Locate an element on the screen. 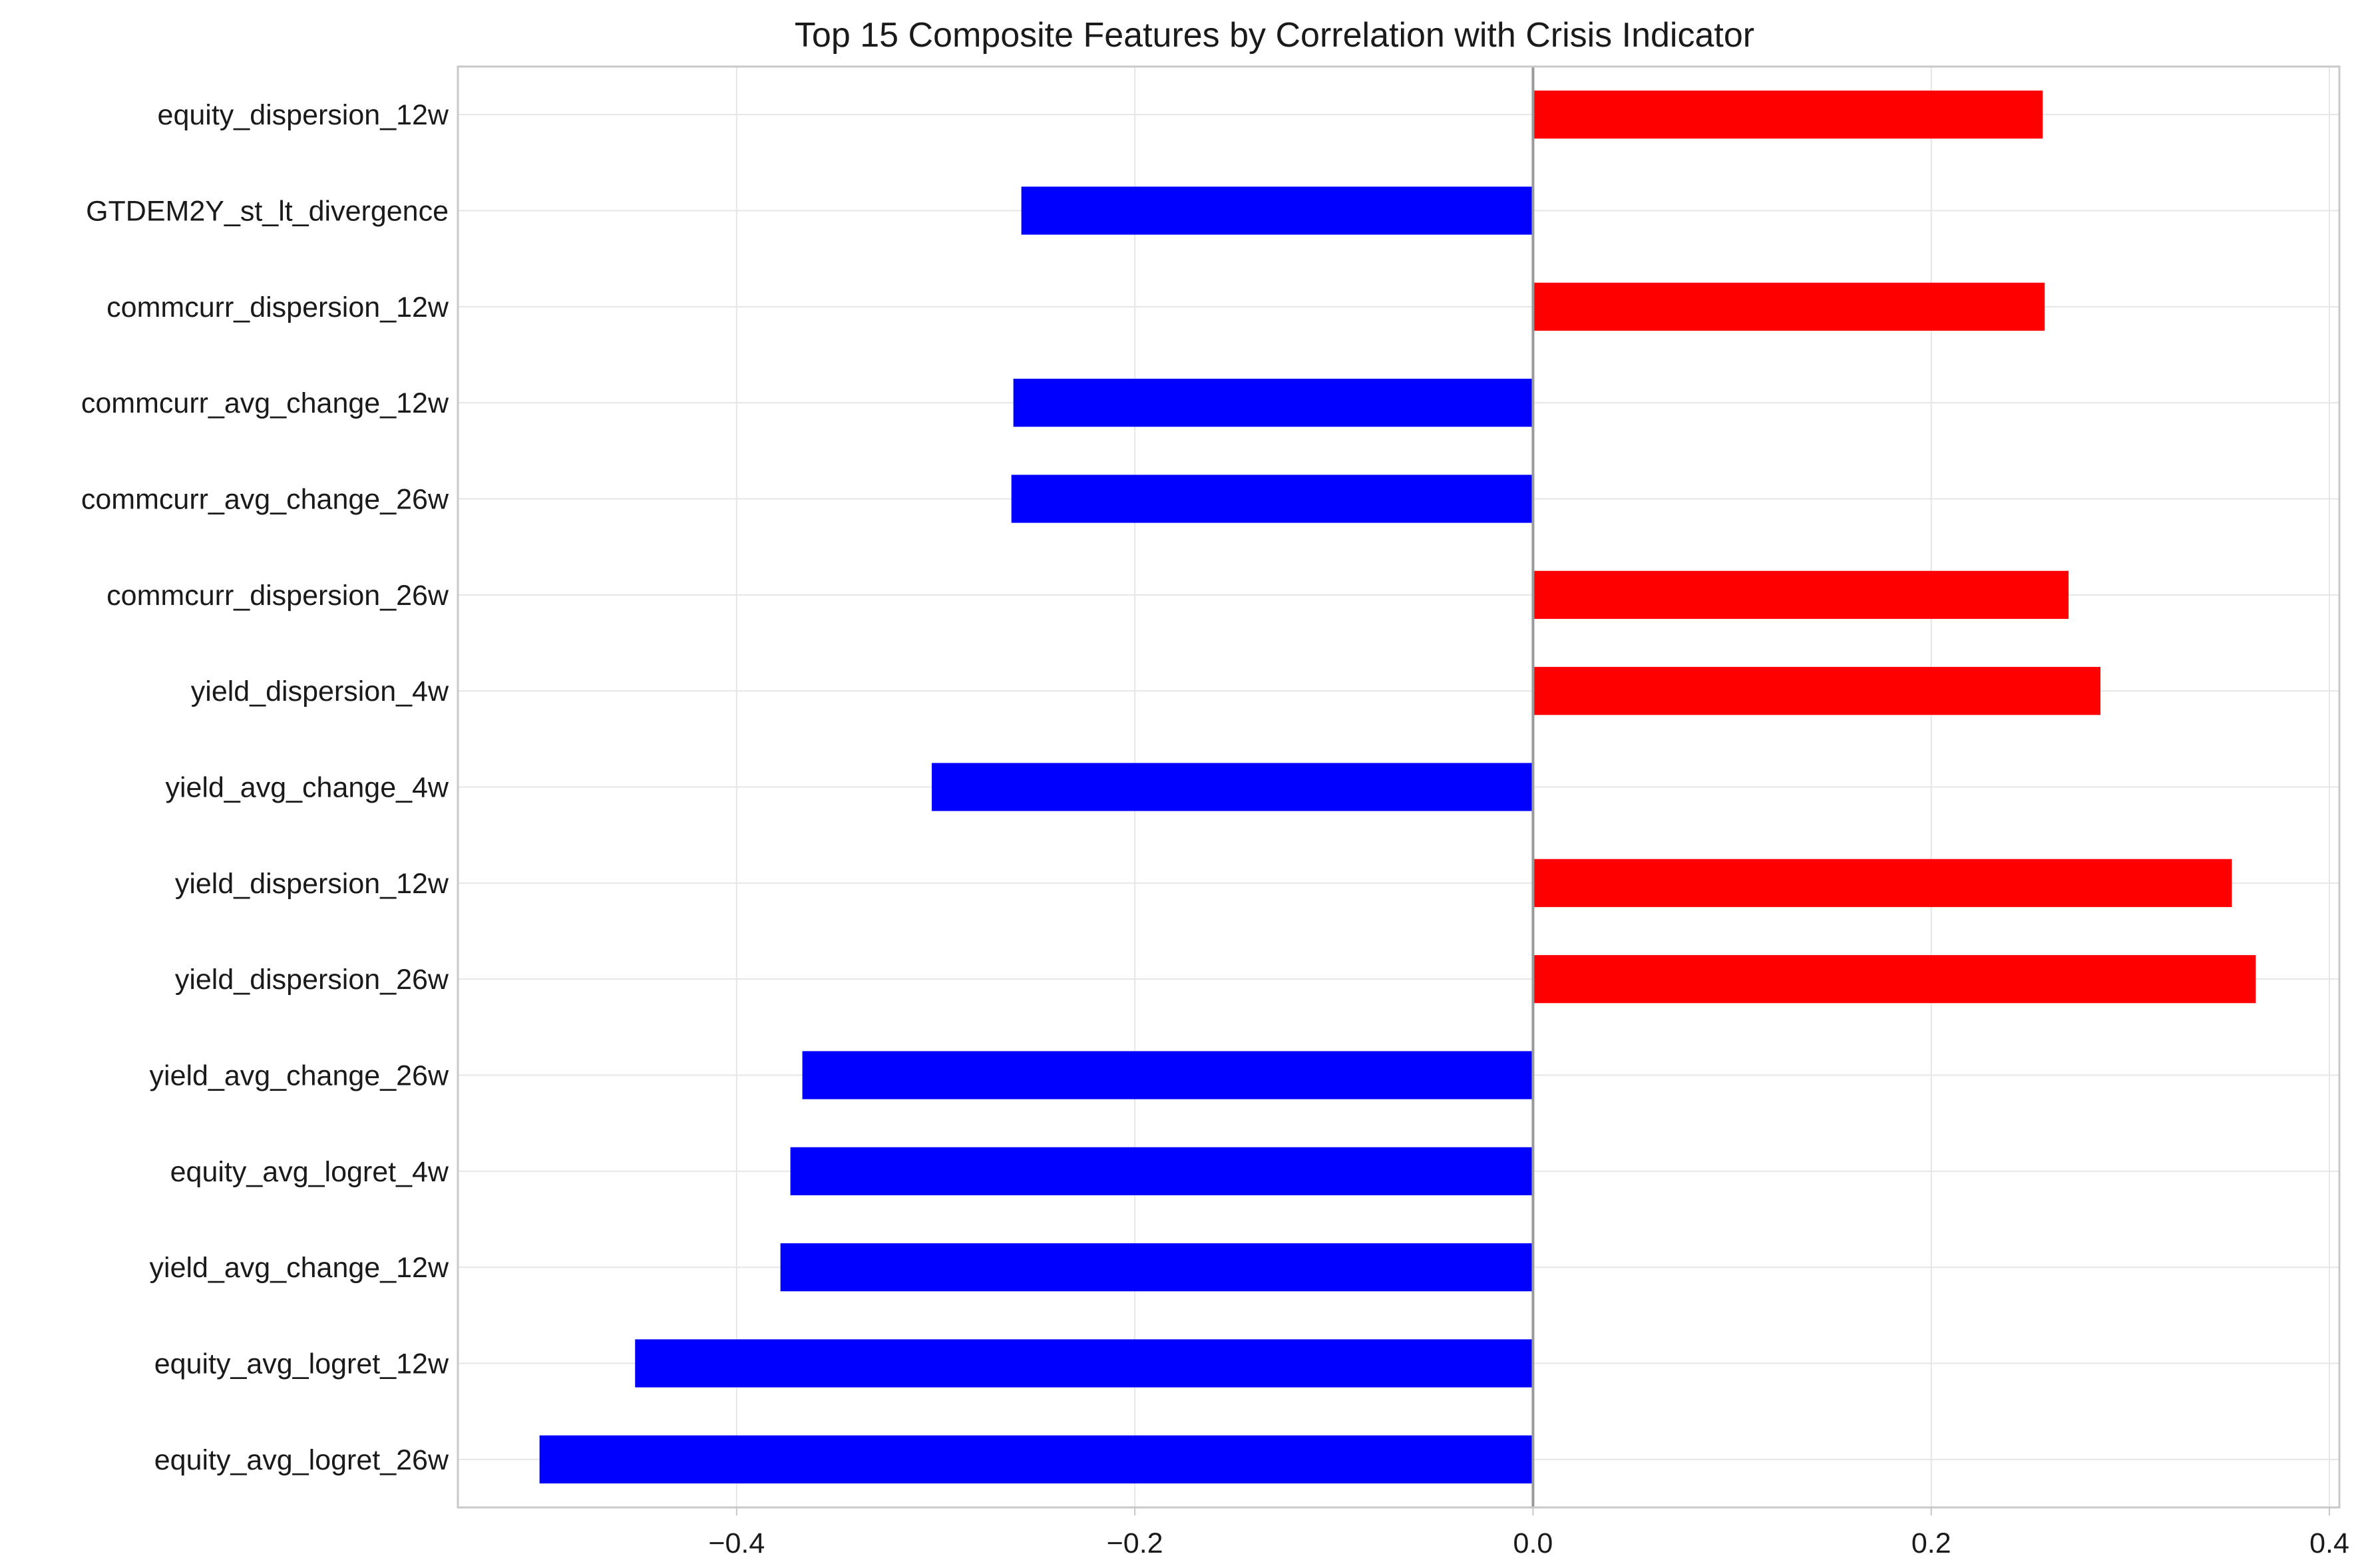 This screenshot has width=2364, height=1568. category-label: yield_dispersion_4w is located at coordinates (320, 691).